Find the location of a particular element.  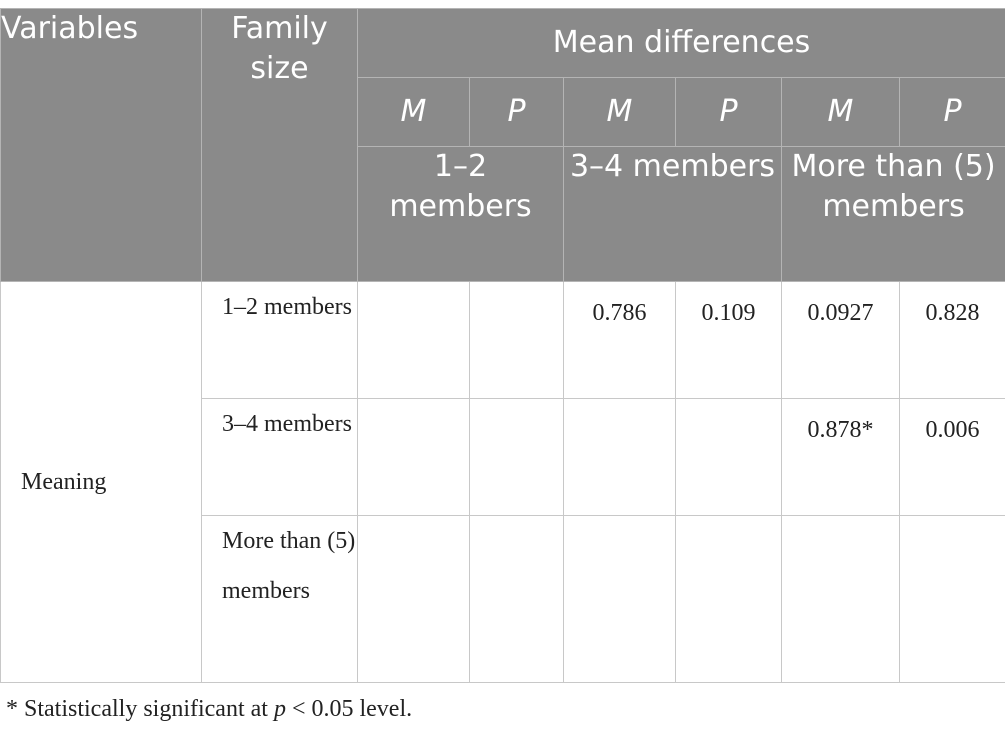

value-cell: 0.828 is located at coordinates (951, 340).